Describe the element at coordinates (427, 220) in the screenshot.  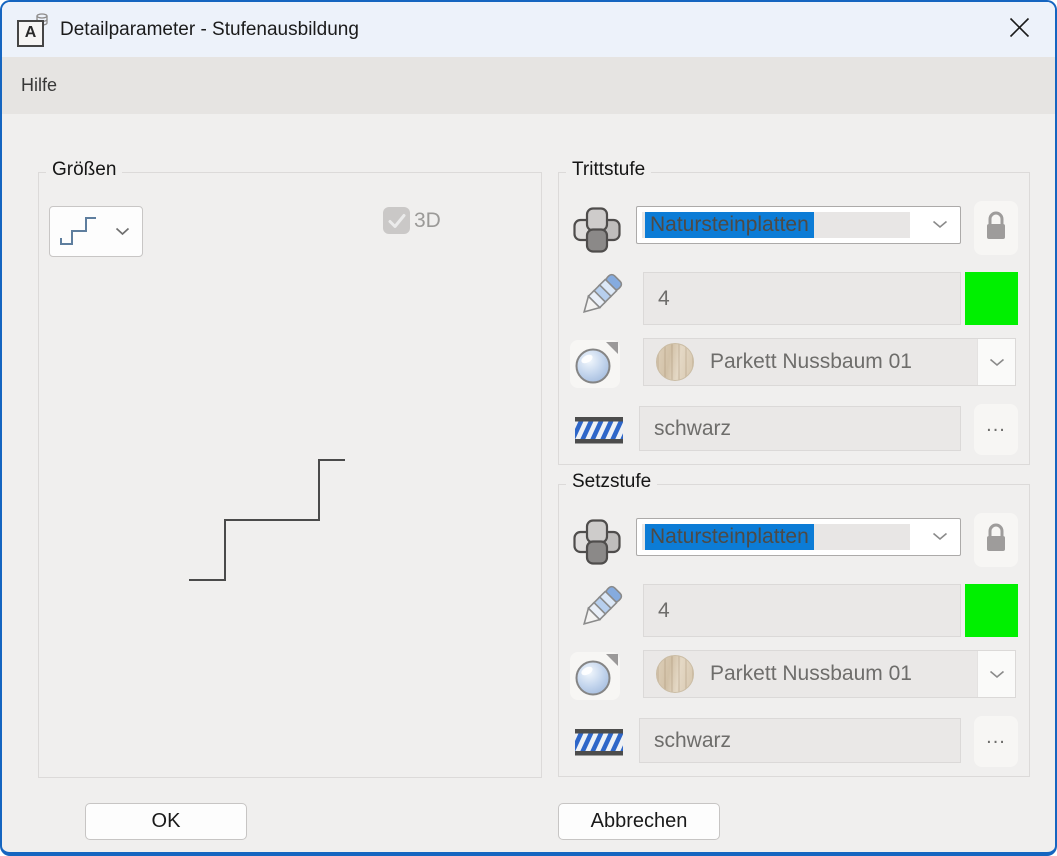
I see `checkbox-3d-label: 3D` at that location.